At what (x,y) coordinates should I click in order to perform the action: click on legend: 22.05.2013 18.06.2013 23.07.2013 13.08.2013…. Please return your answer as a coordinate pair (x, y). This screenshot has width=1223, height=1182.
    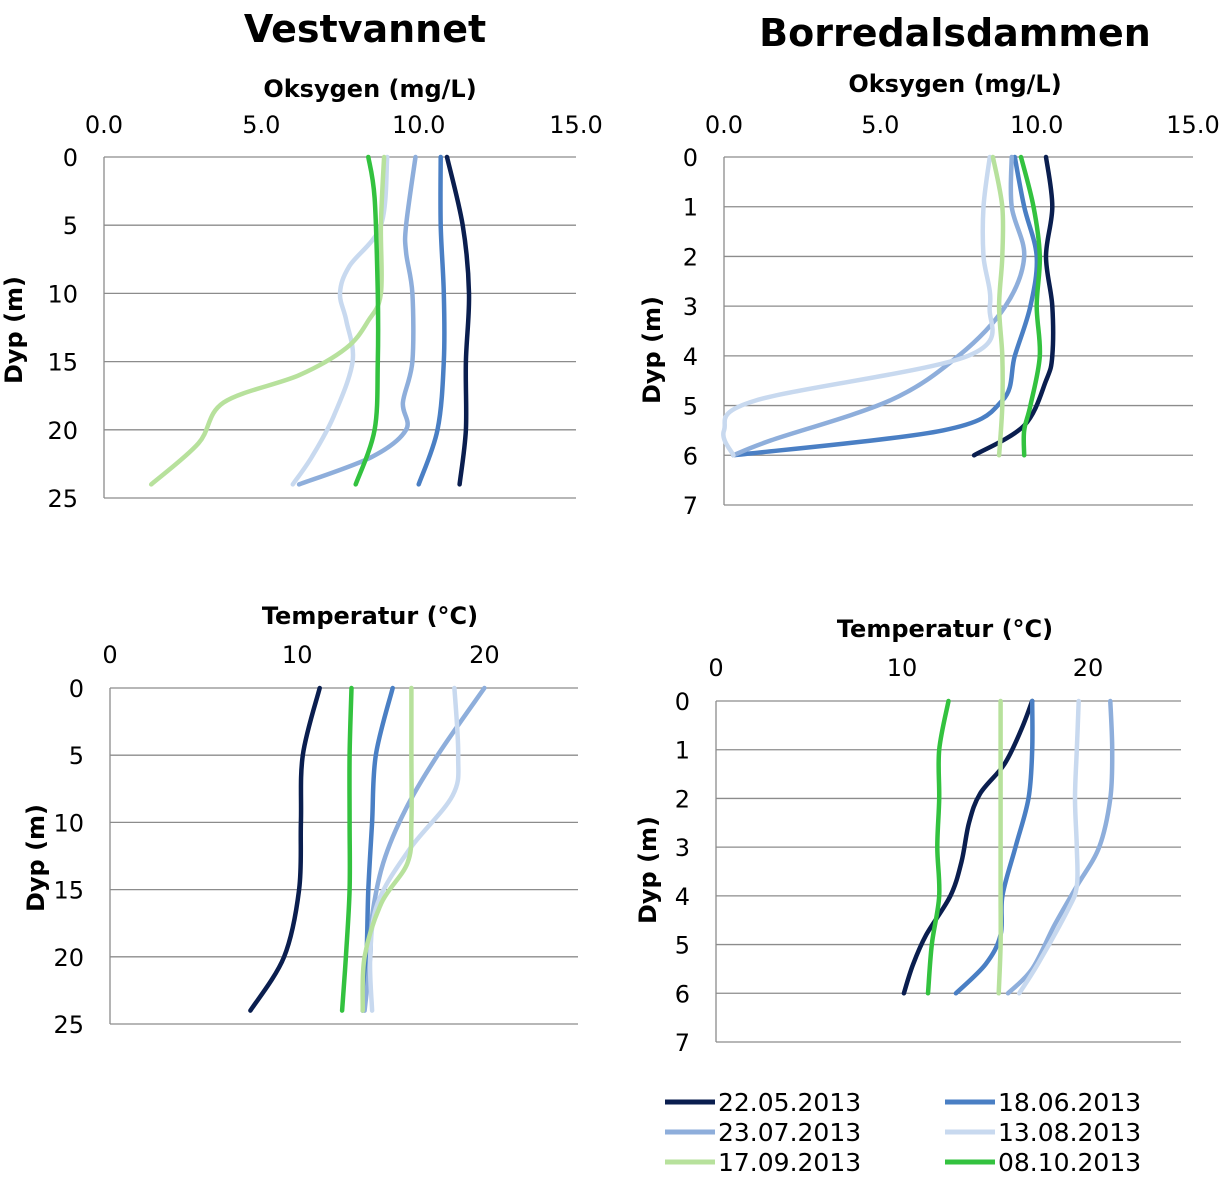
    Looking at the image, I should click on (903, 1132).